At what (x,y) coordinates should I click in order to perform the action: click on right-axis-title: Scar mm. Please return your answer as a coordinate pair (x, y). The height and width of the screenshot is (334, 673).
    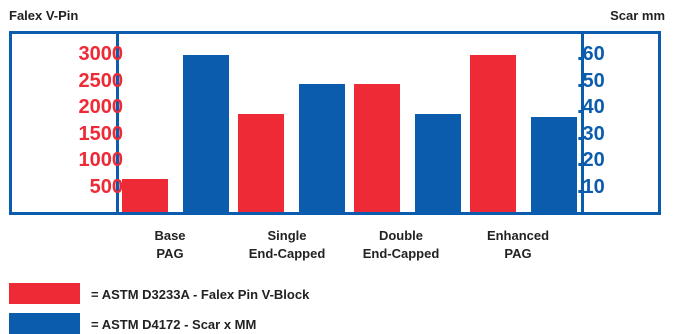
    Looking at the image, I should click on (637, 15).